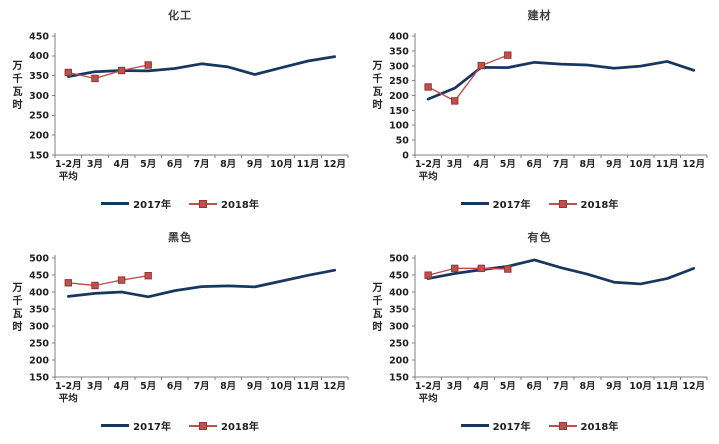 The width and height of the screenshot is (719, 444). Describe the element at coordinates (403, 140) in the screenshot. I see `svg-text: 50` at that location.